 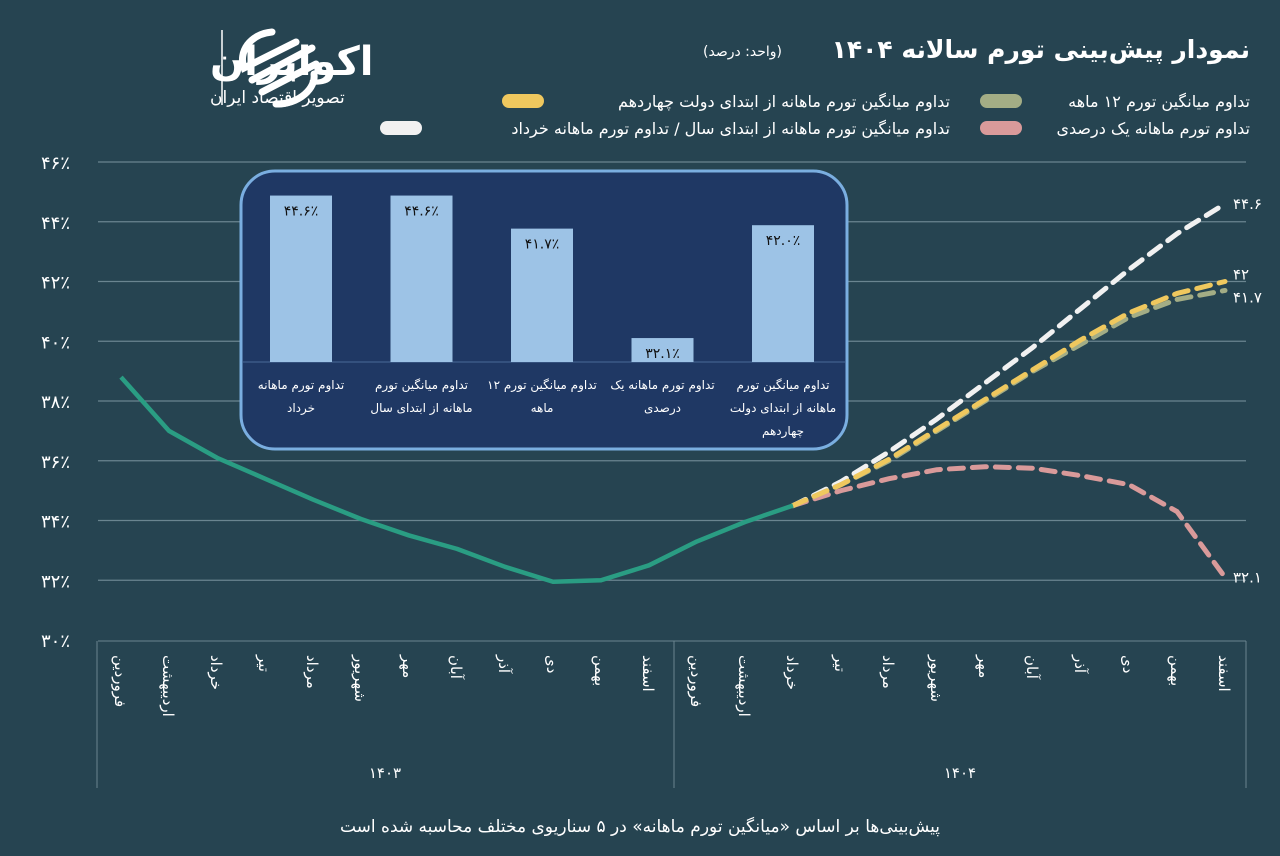 What do you see at coordinates (542, 408) in the screenshot?
I see `inset-category-label: ماهه` at bounding box center [542, 408].